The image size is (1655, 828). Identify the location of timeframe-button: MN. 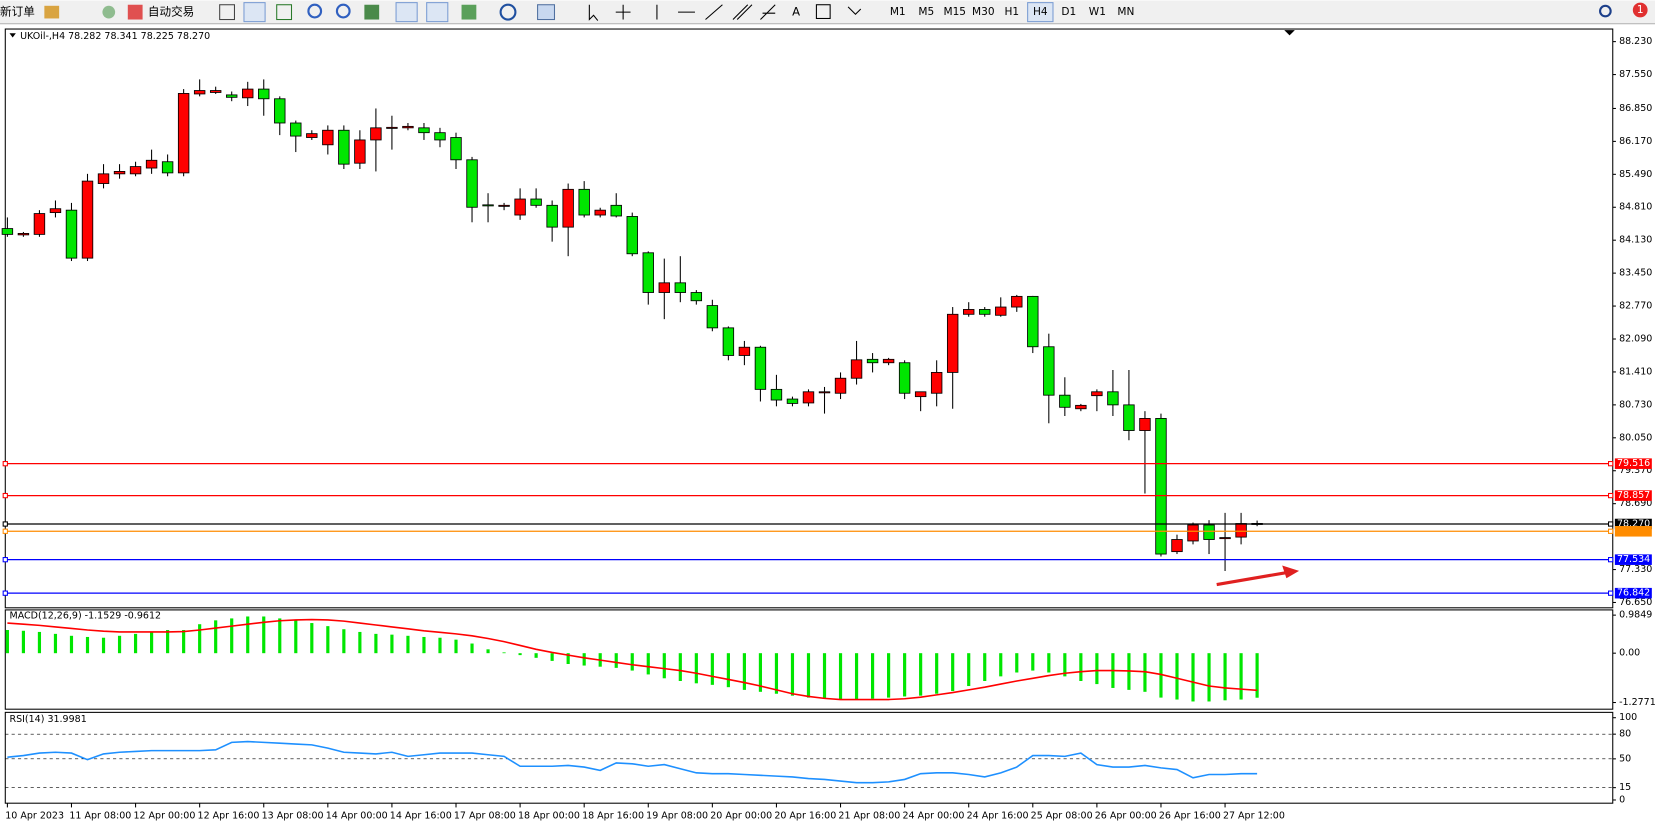
(1125, 12).